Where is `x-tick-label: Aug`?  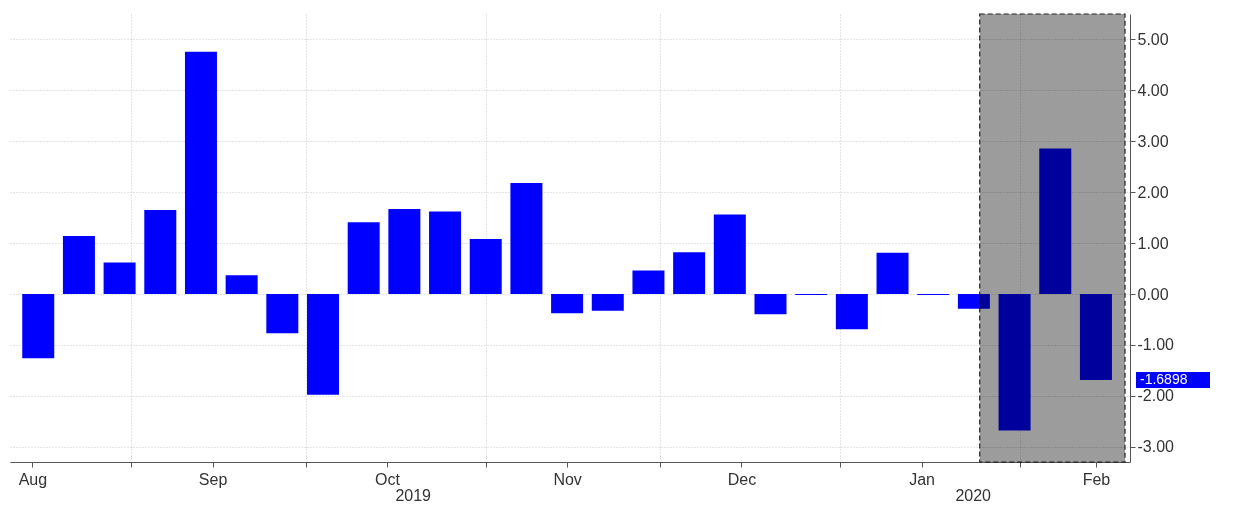 x-tick-label: Aug is located at coordinates (33, 479).